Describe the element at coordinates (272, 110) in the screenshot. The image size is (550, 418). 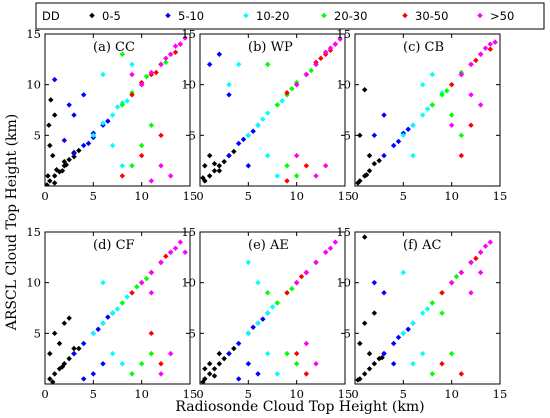
I see `plot-area` at that location.